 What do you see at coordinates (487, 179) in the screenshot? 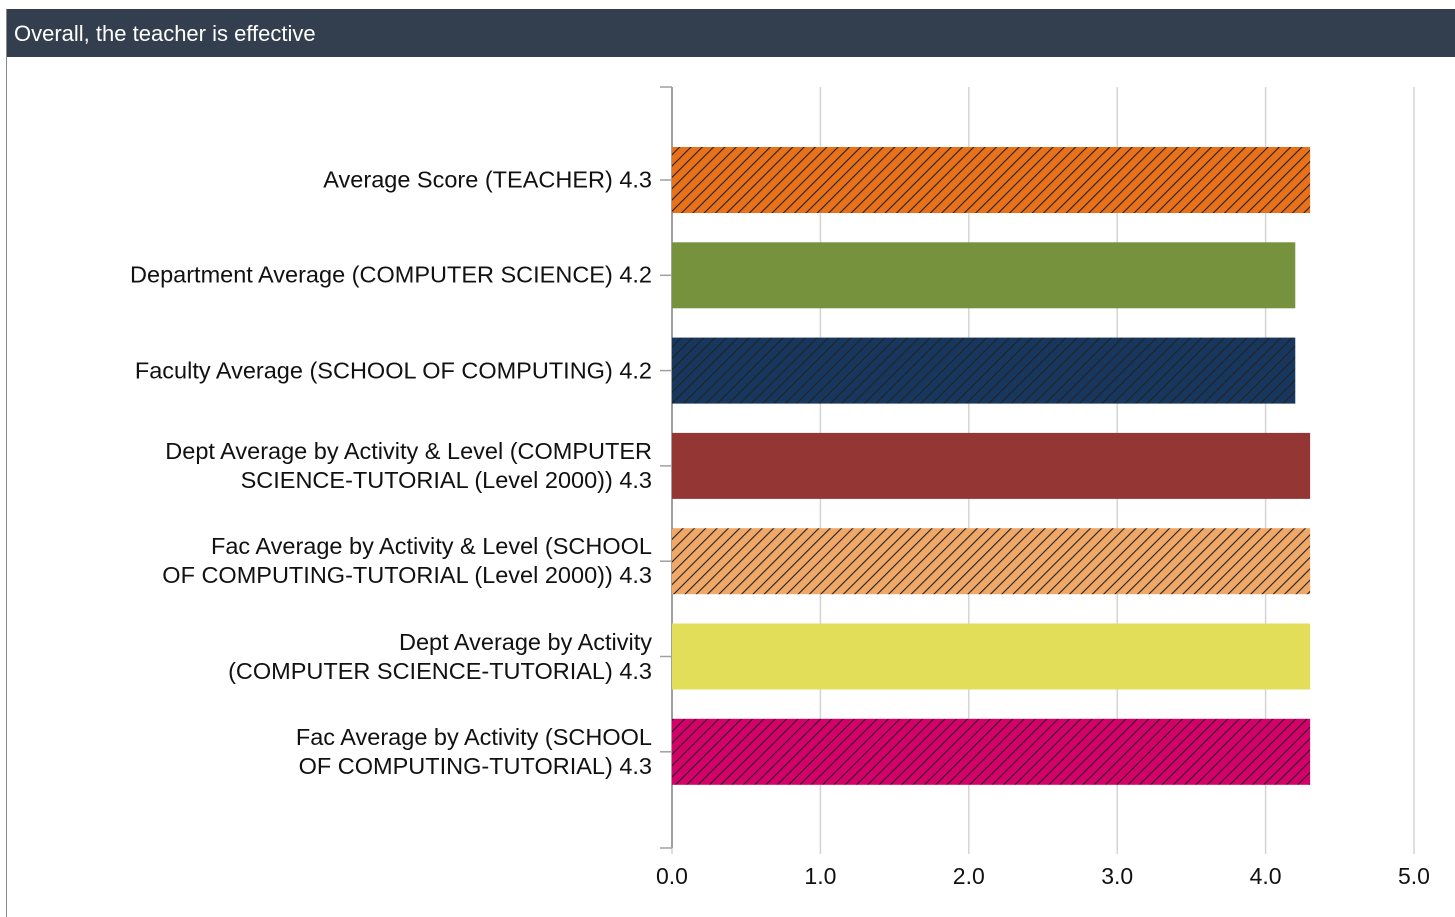
I see `y-tick-label: Average Score (TEACHER) 4.3` at bounding box center [487, 179].